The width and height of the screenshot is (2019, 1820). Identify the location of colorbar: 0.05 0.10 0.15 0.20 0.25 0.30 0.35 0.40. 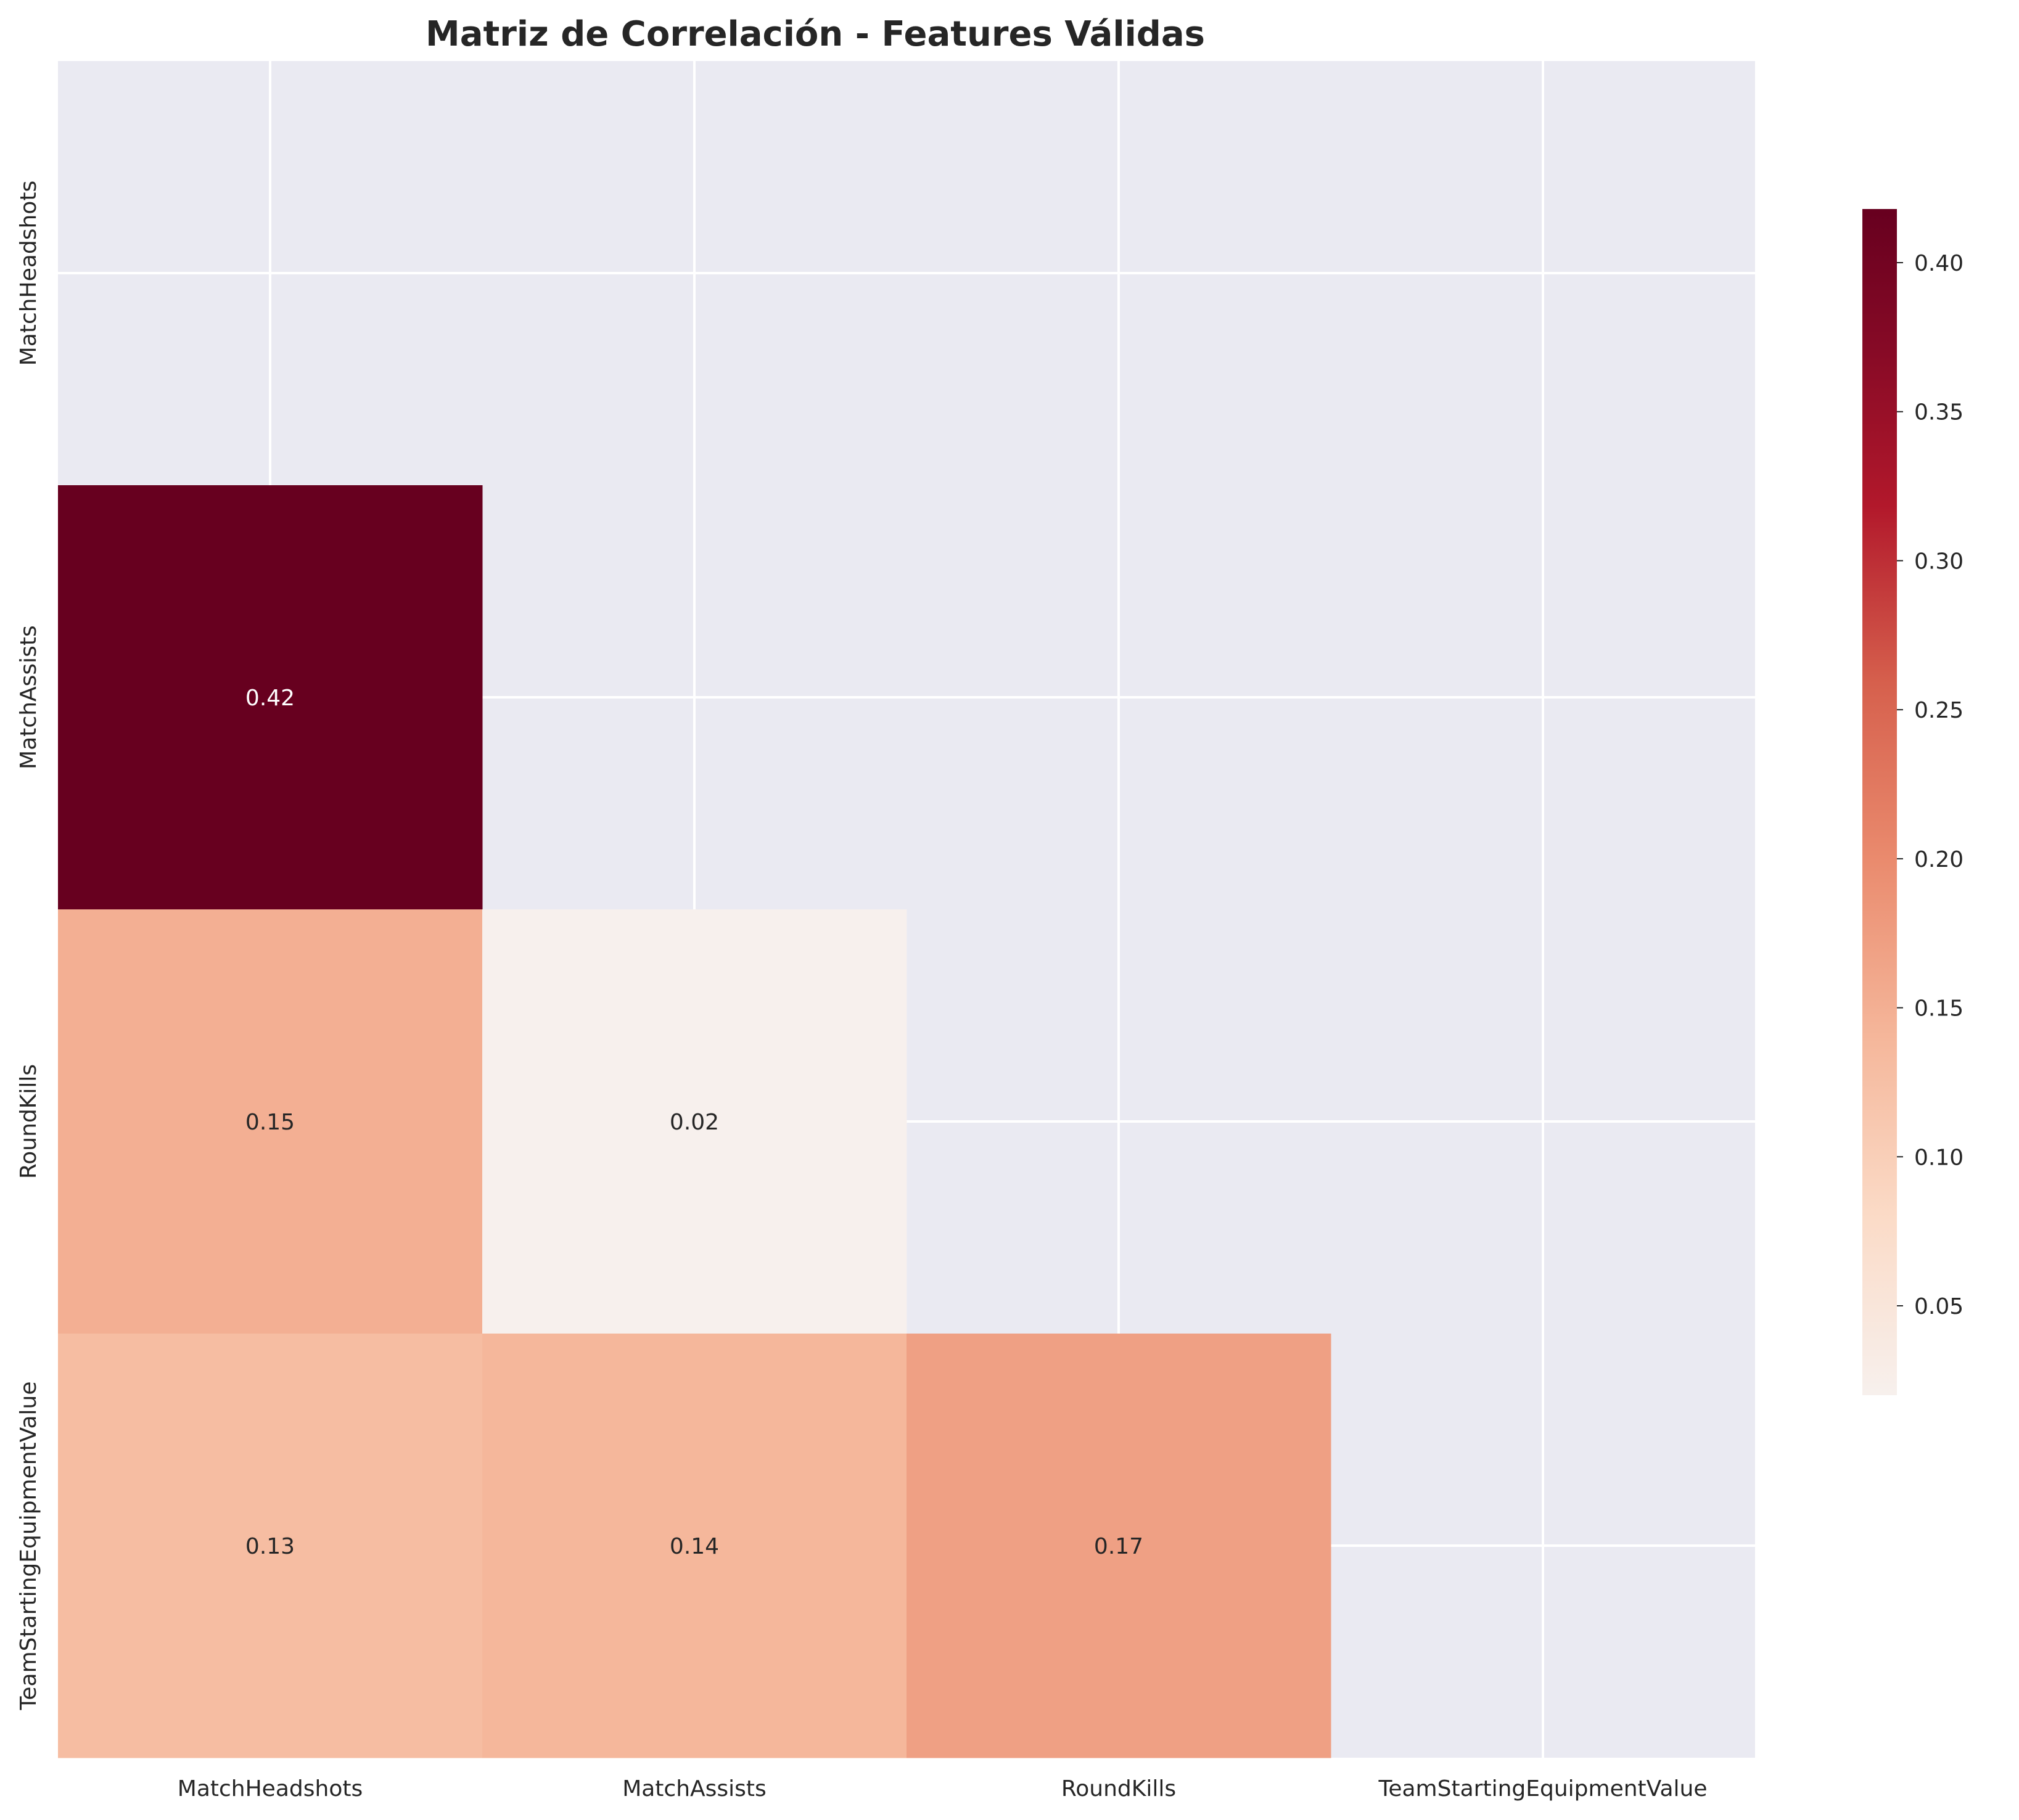
(1912, 802).